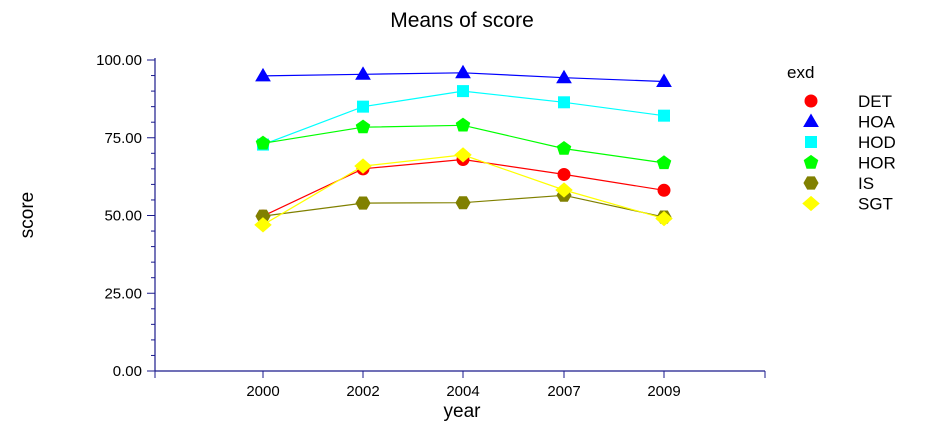 The height and width of the screenshot is (421, 928). I want to click on legend-marker-sgt, so click(811, 203).